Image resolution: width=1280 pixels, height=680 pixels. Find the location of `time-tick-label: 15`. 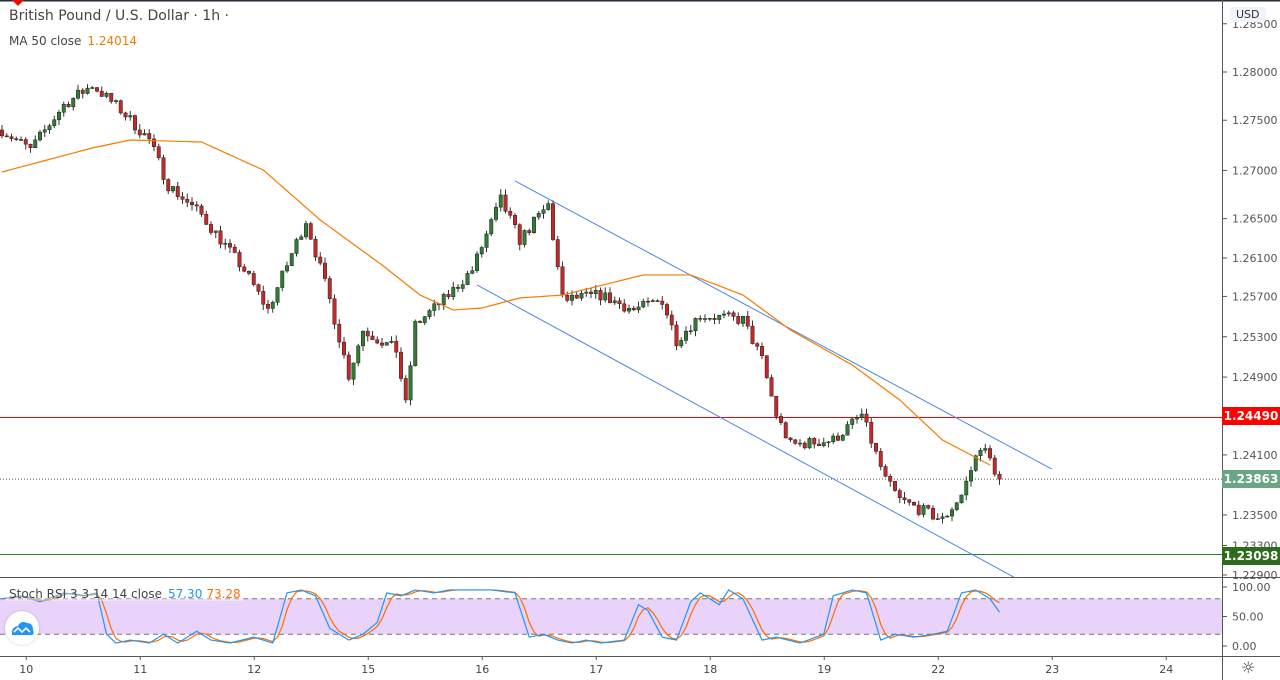

time-tick-label: 15 is located at coordinates (368, 669).